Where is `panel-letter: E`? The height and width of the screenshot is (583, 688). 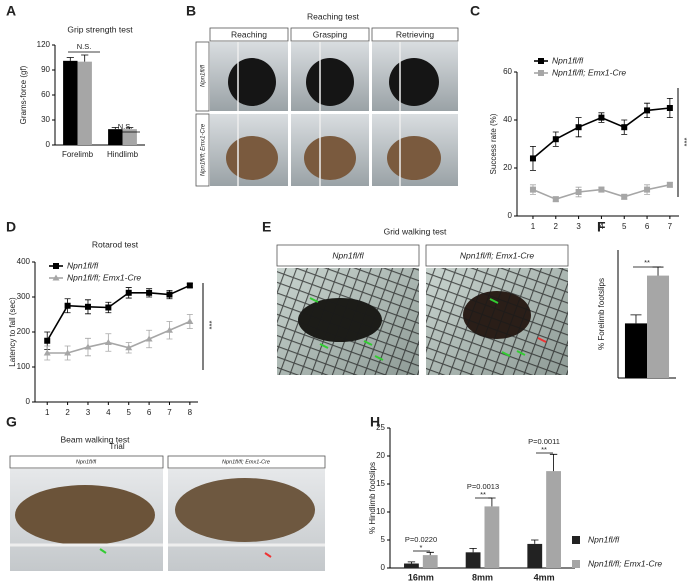 panel-letter: E is located at coordinates (266, 227).